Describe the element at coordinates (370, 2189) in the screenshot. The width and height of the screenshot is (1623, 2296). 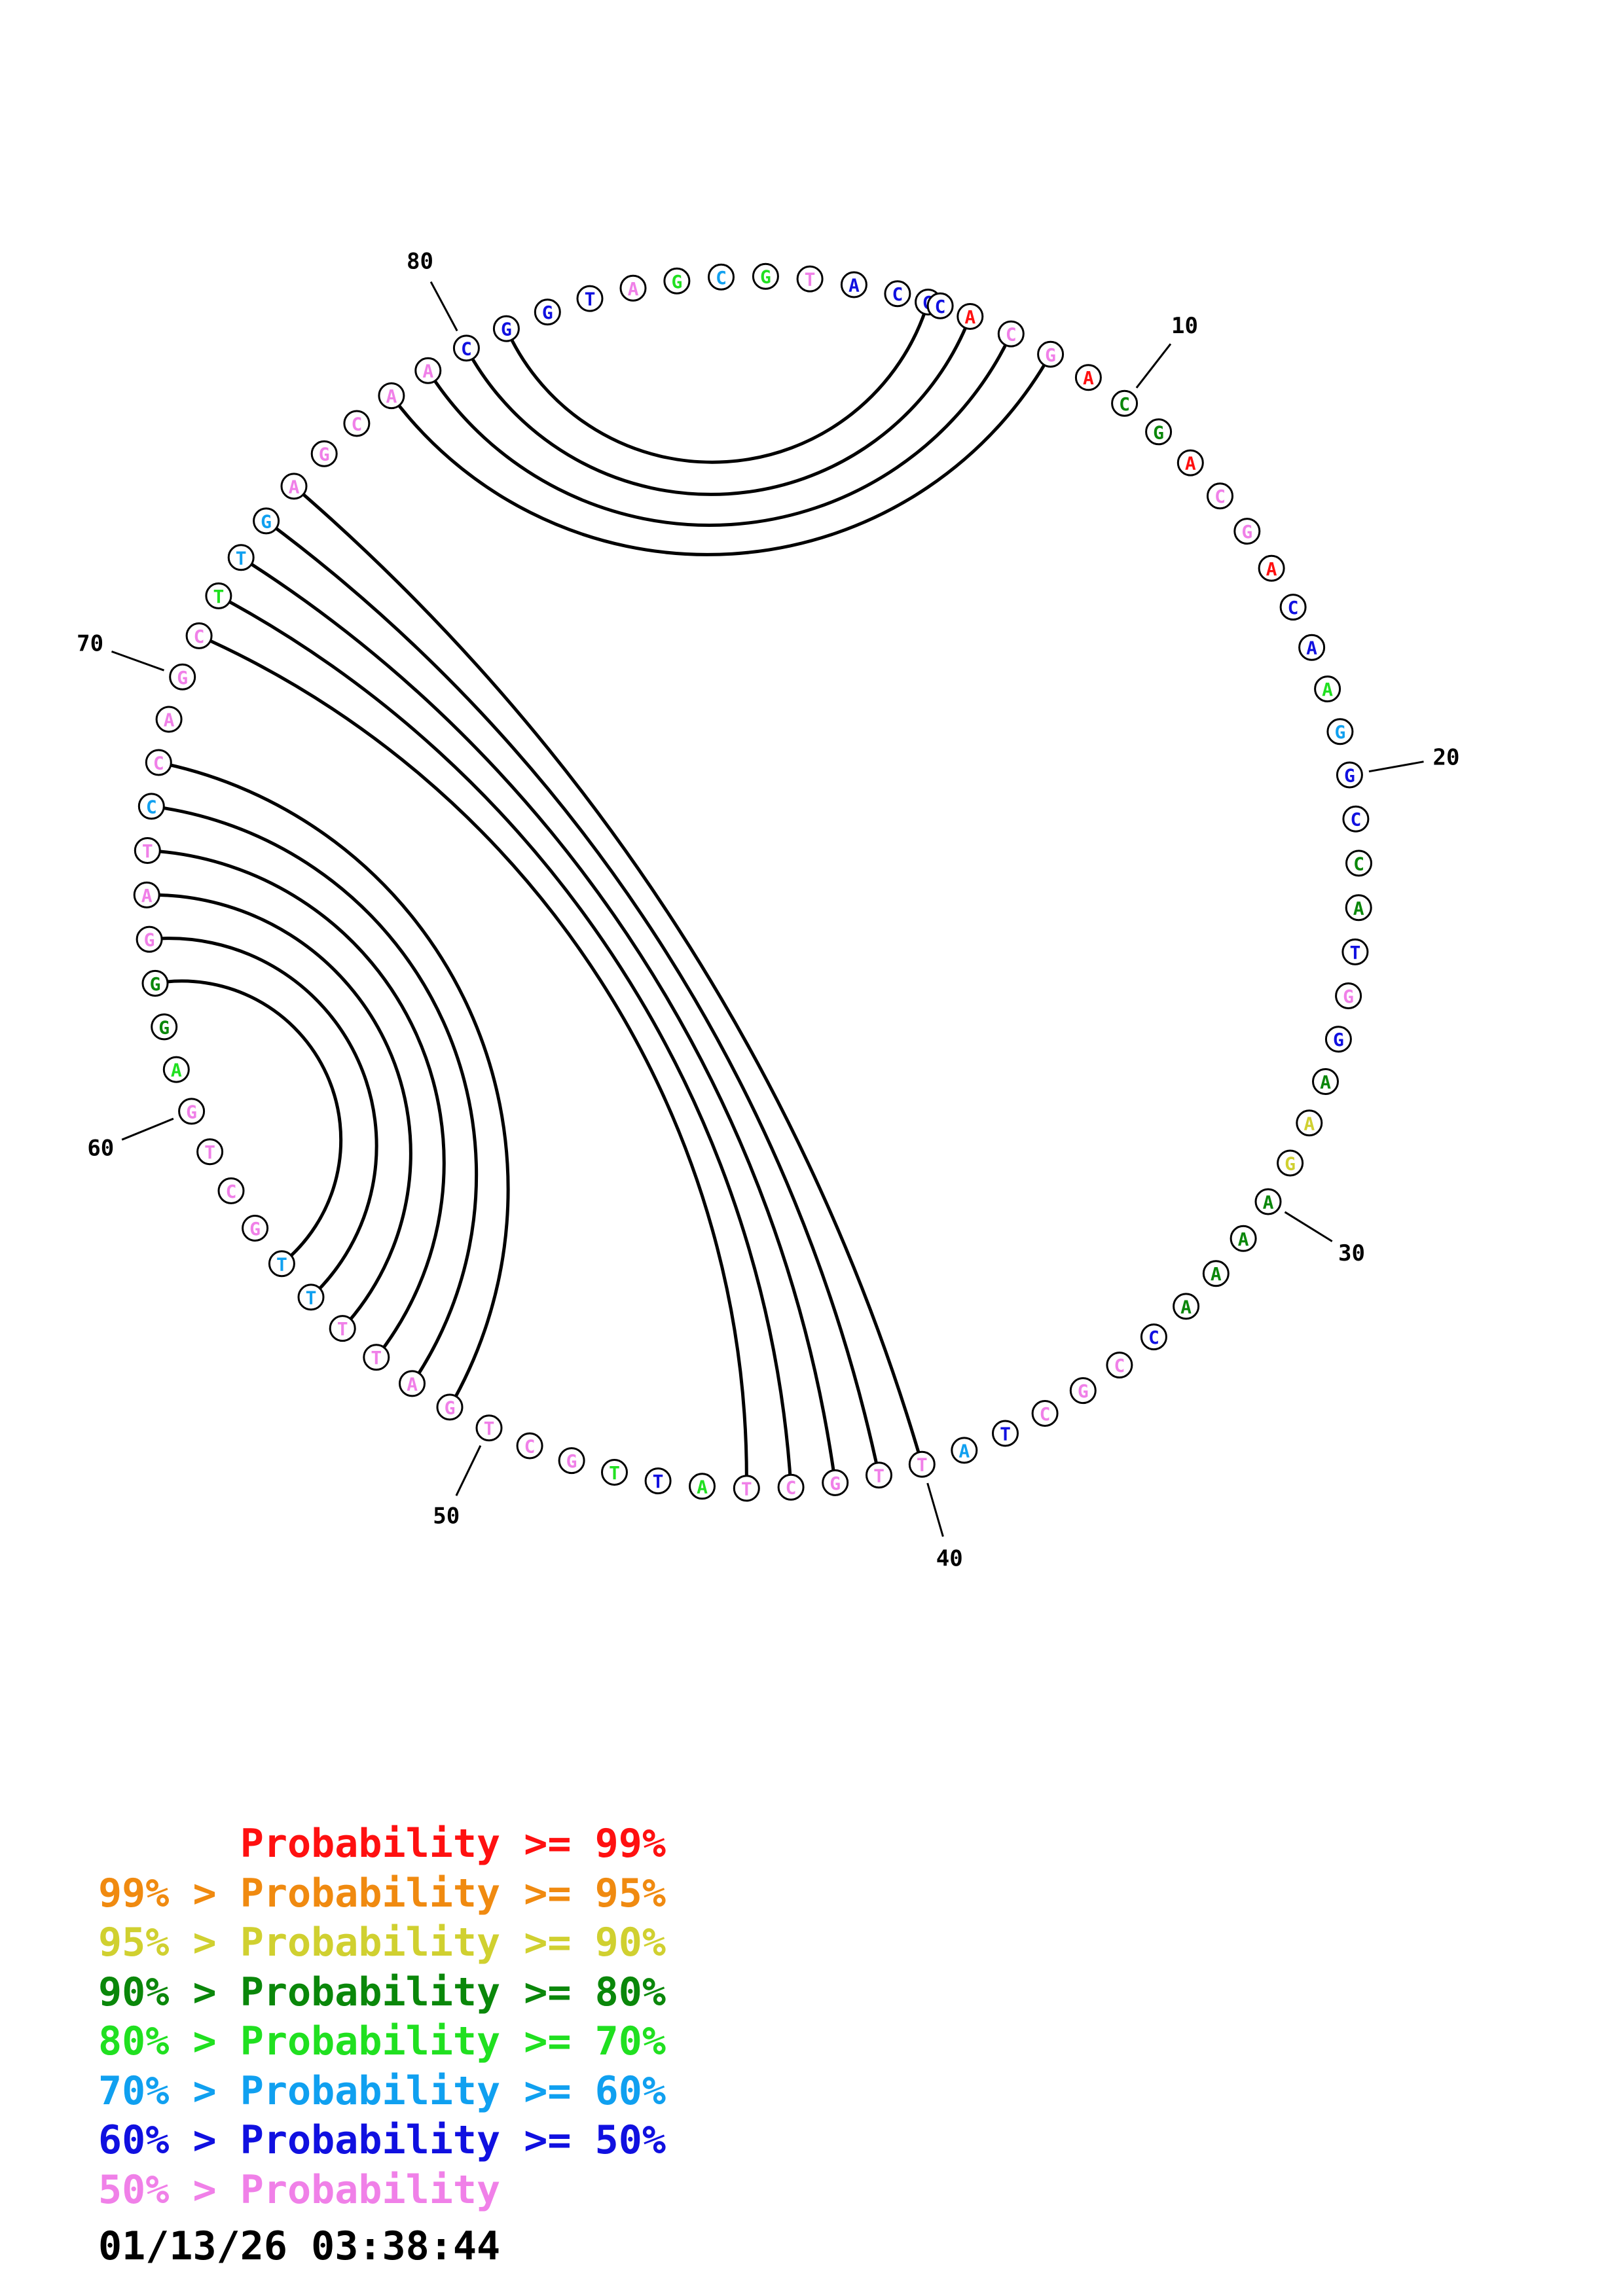
I see `legend-text: Probability` at that location.